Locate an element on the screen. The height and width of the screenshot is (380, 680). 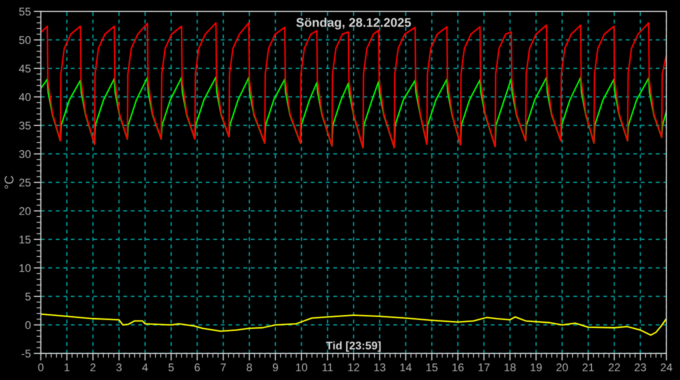
y-tick-label: -5 is located at coordinates (26, 354).